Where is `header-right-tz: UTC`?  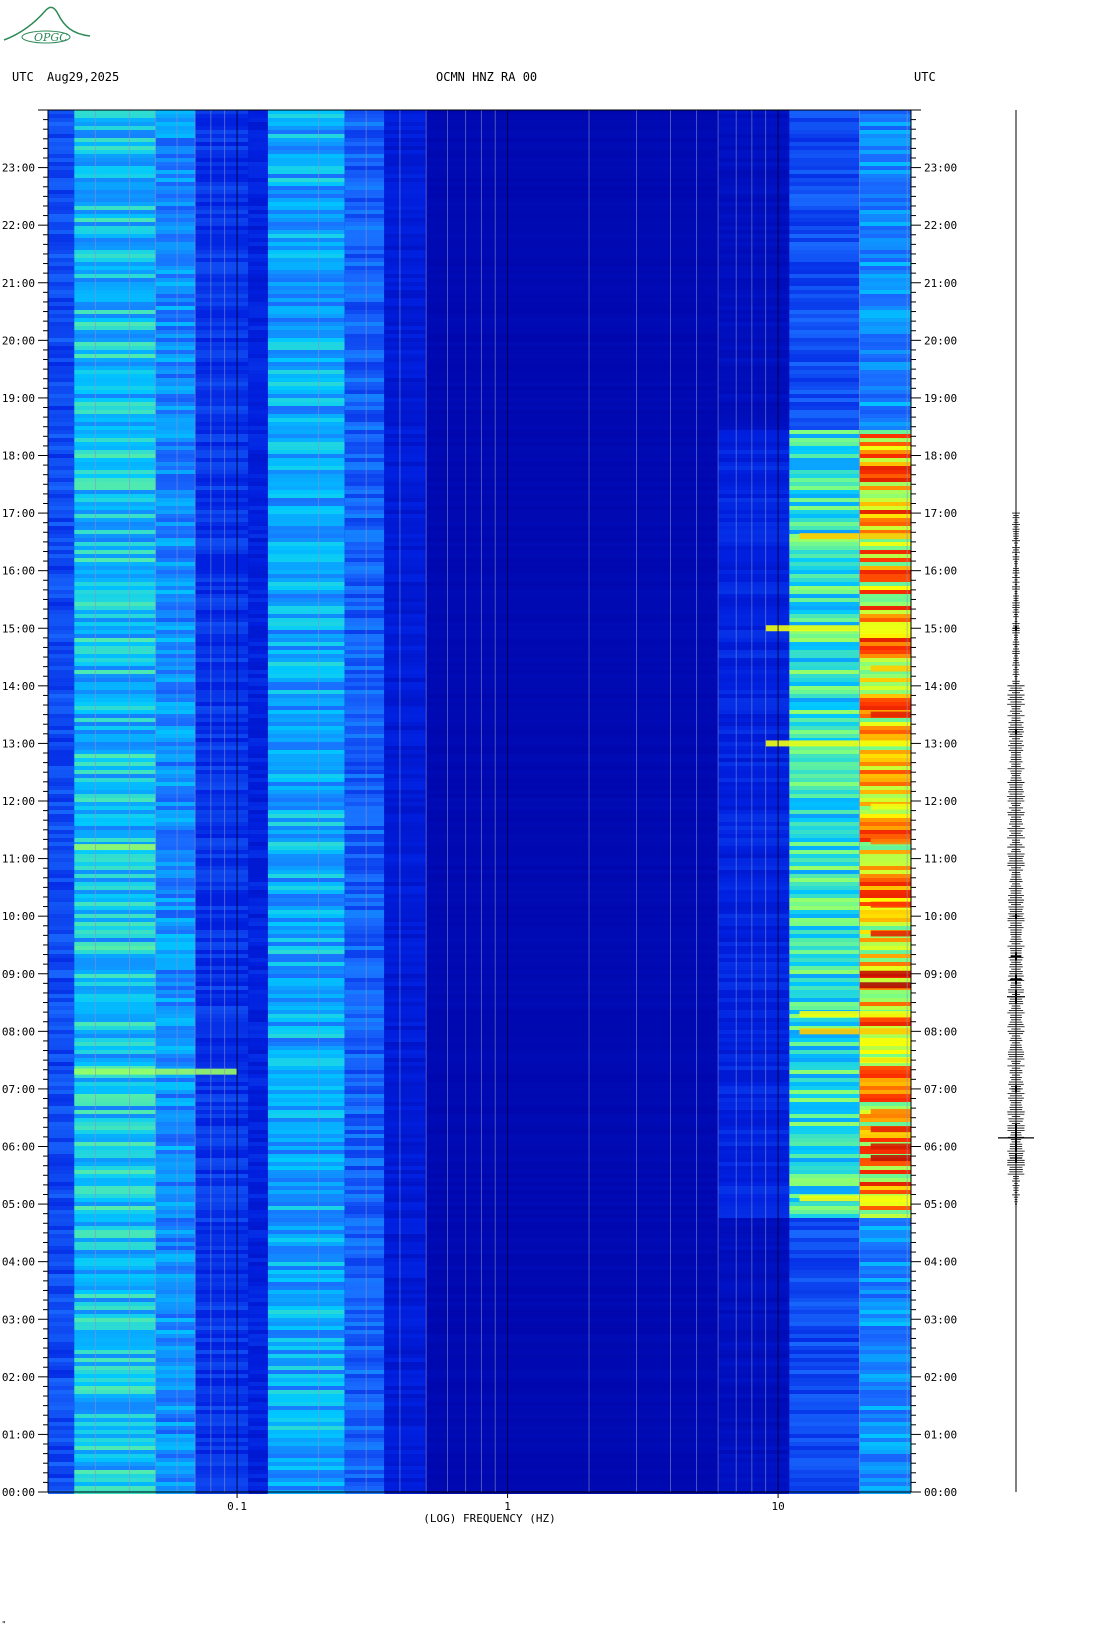 header-right-tz: UTC is located at coordinates (925, 77).